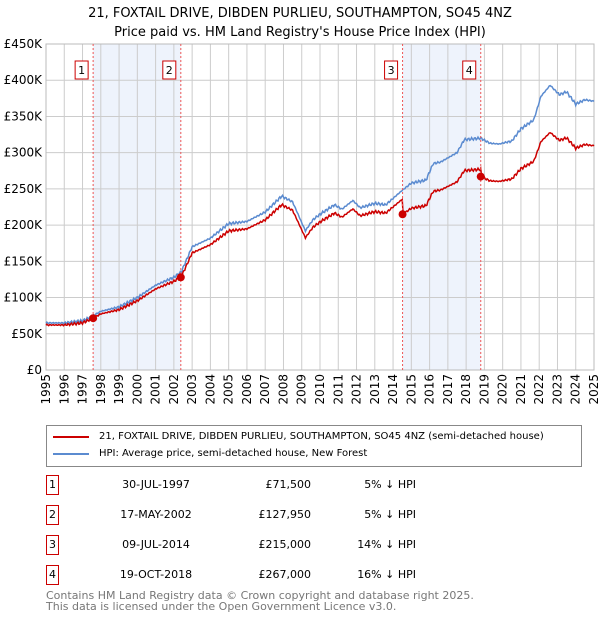  I want to click on y-tick-label: £300K, so click(24, 153).